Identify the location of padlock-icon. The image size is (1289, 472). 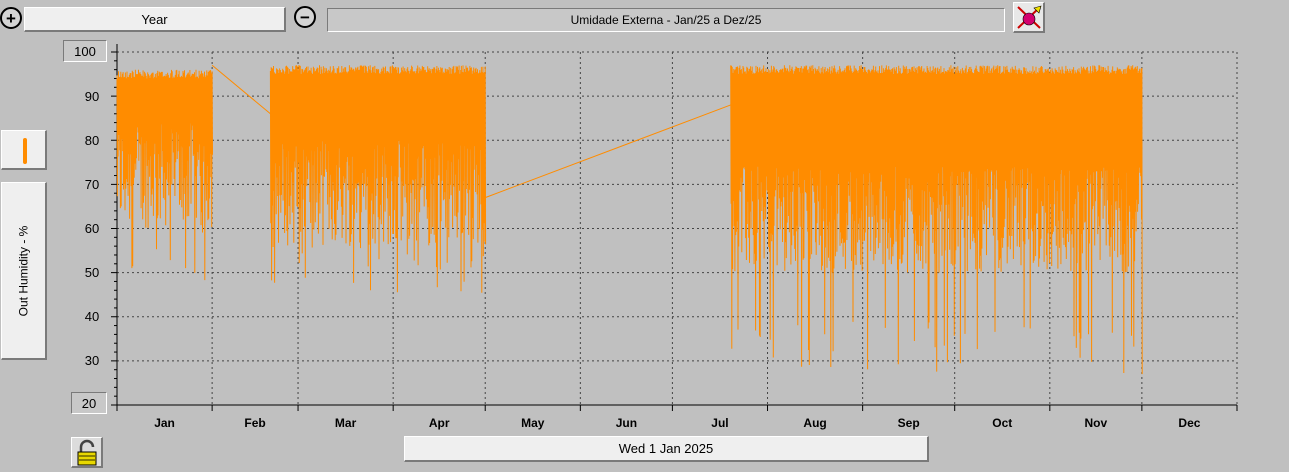
(87, 452).